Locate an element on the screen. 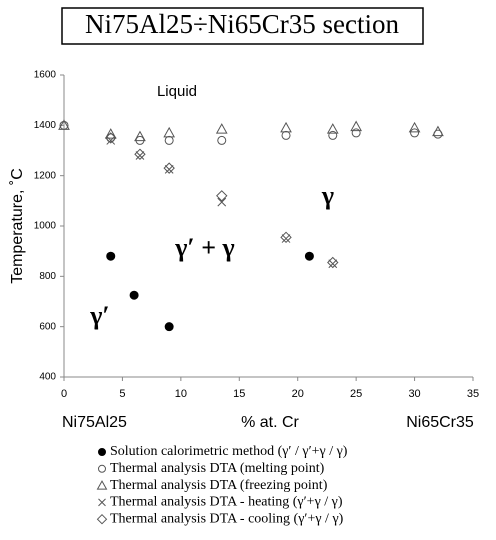 This screenshot has width=496, height=540. x-axis-label: % at. Cr is located at coordinates (270, 422).